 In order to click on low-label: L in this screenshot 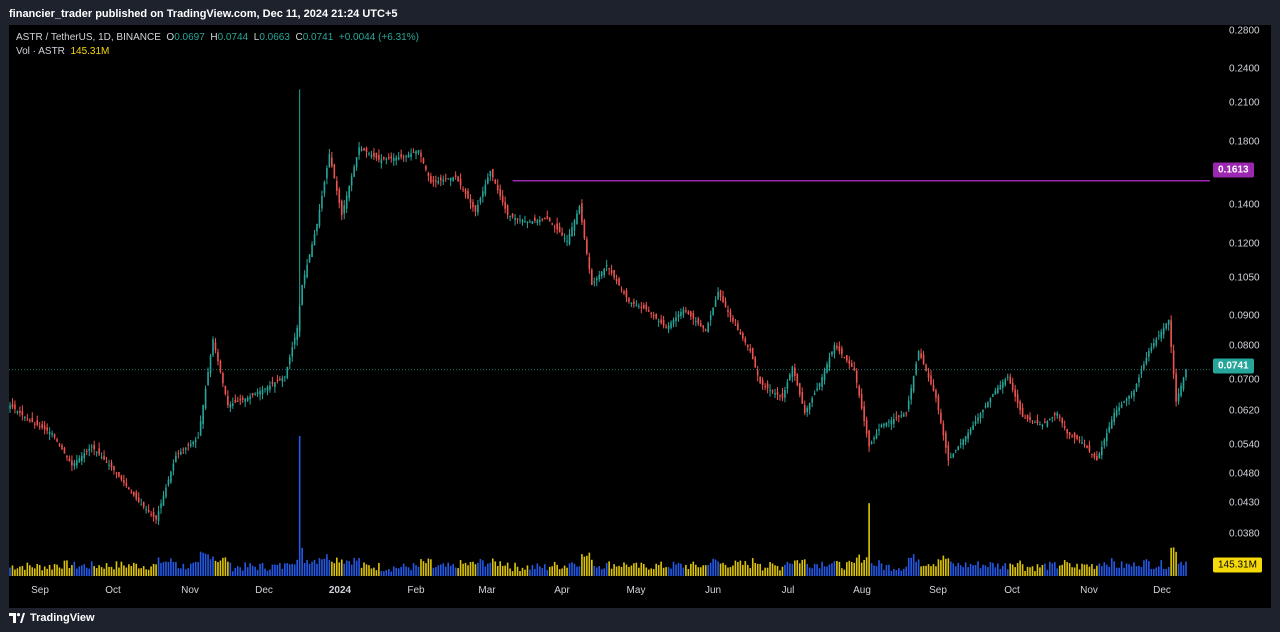, I will do `click(256, 37)`.